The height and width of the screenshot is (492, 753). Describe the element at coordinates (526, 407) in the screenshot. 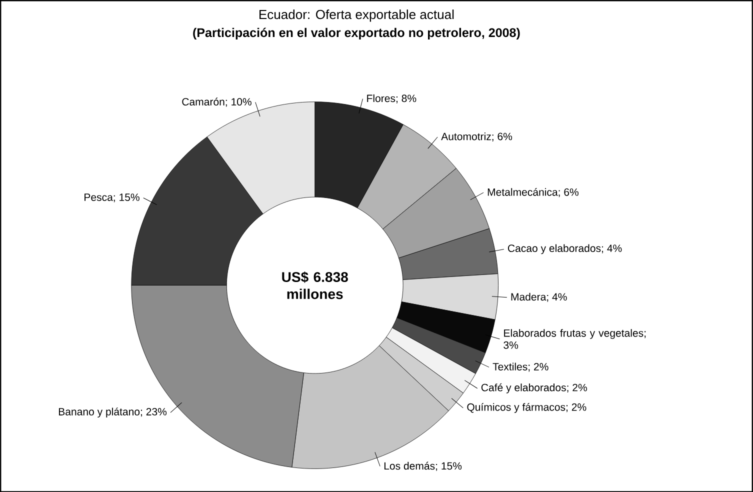

I see `slice-label: Químicos y fármacos; 2%` at that location.